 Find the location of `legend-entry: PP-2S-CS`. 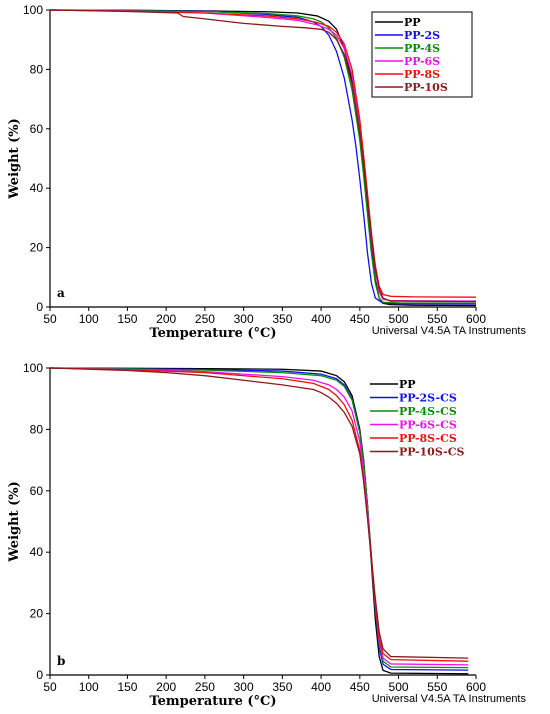

legend-entry: PP-2S-CS is located at coordinates (428, 398).